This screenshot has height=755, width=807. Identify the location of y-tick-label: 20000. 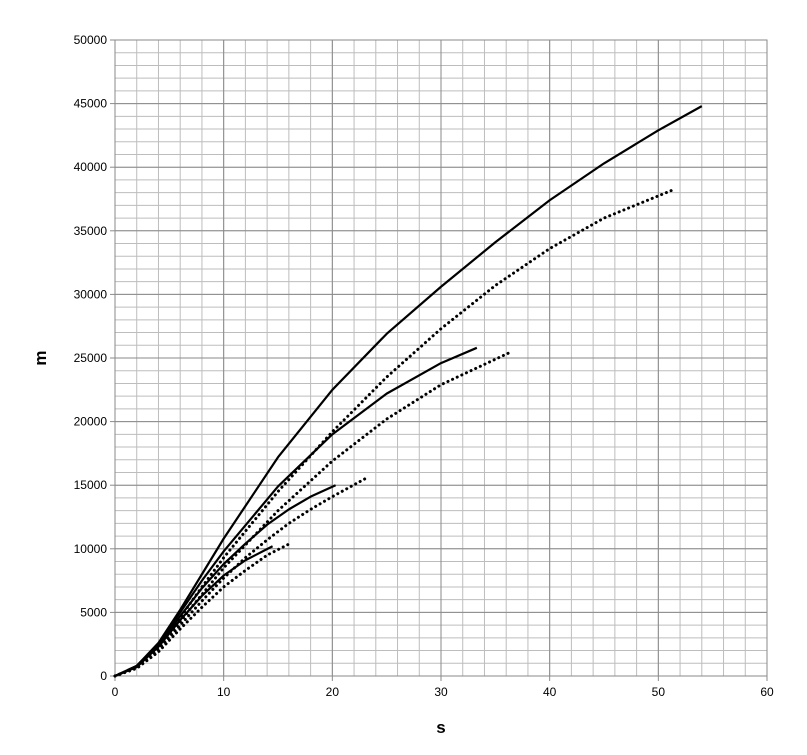
(91, 422).